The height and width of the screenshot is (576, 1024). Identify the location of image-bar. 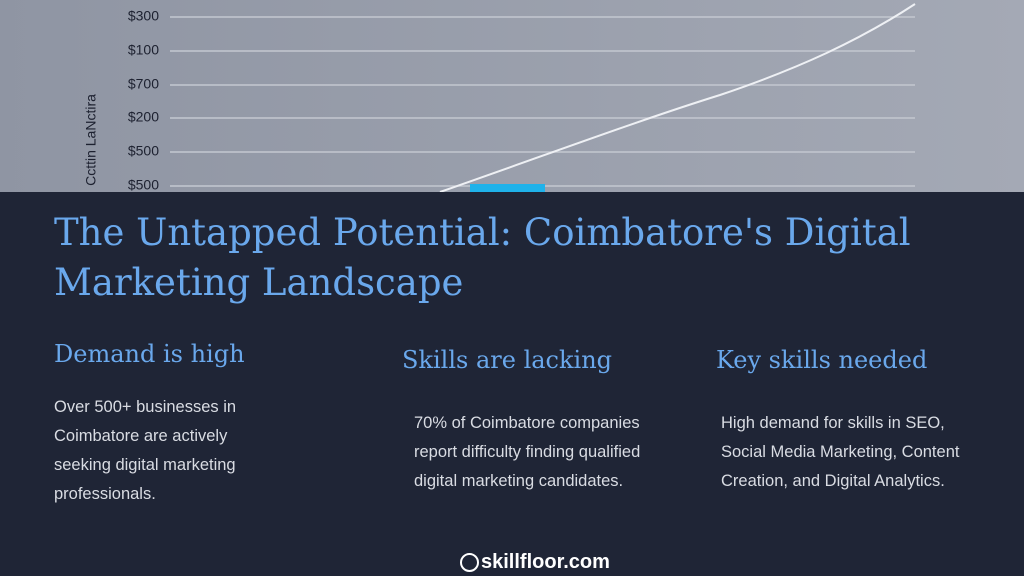
(507, 188).